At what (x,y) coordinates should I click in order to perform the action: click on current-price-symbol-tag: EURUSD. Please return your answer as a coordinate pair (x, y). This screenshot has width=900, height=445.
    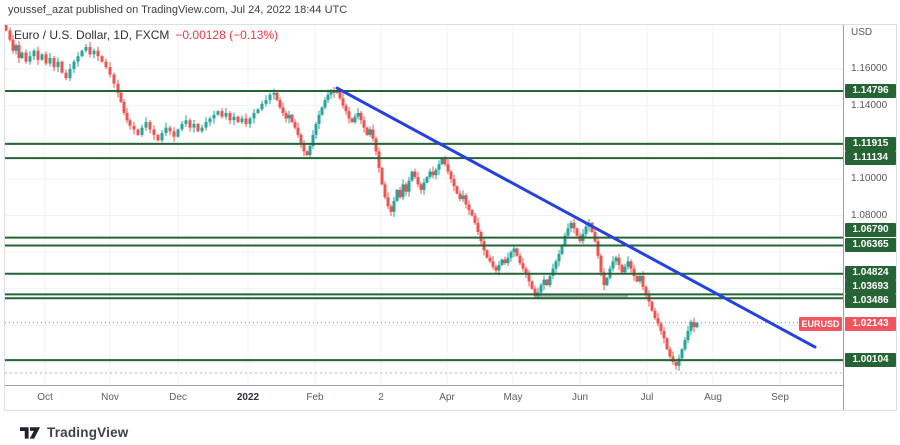
    Looking at the image, I should click on (820, 324).